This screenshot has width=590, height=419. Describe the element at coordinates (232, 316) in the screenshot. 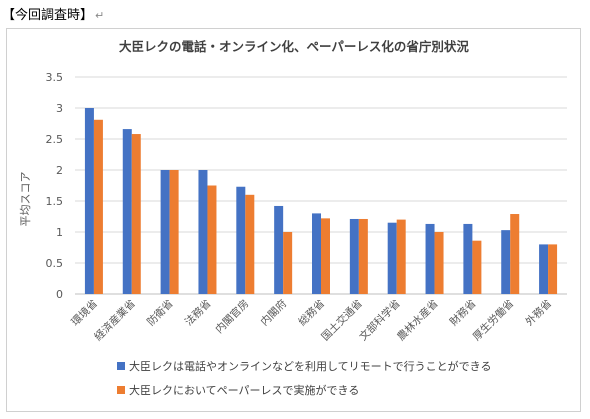

I see `x-tick-label: 内閣官房` at that location.